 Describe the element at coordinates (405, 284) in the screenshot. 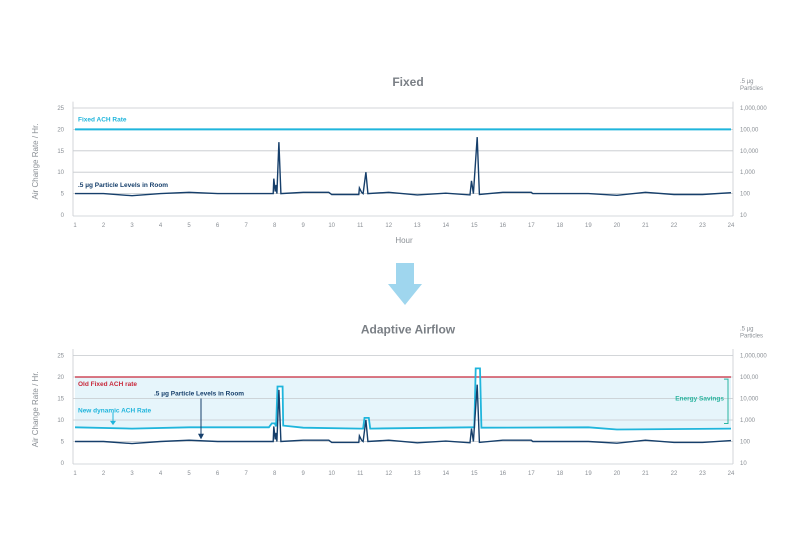

I see `down-arrow-icon` at that location.